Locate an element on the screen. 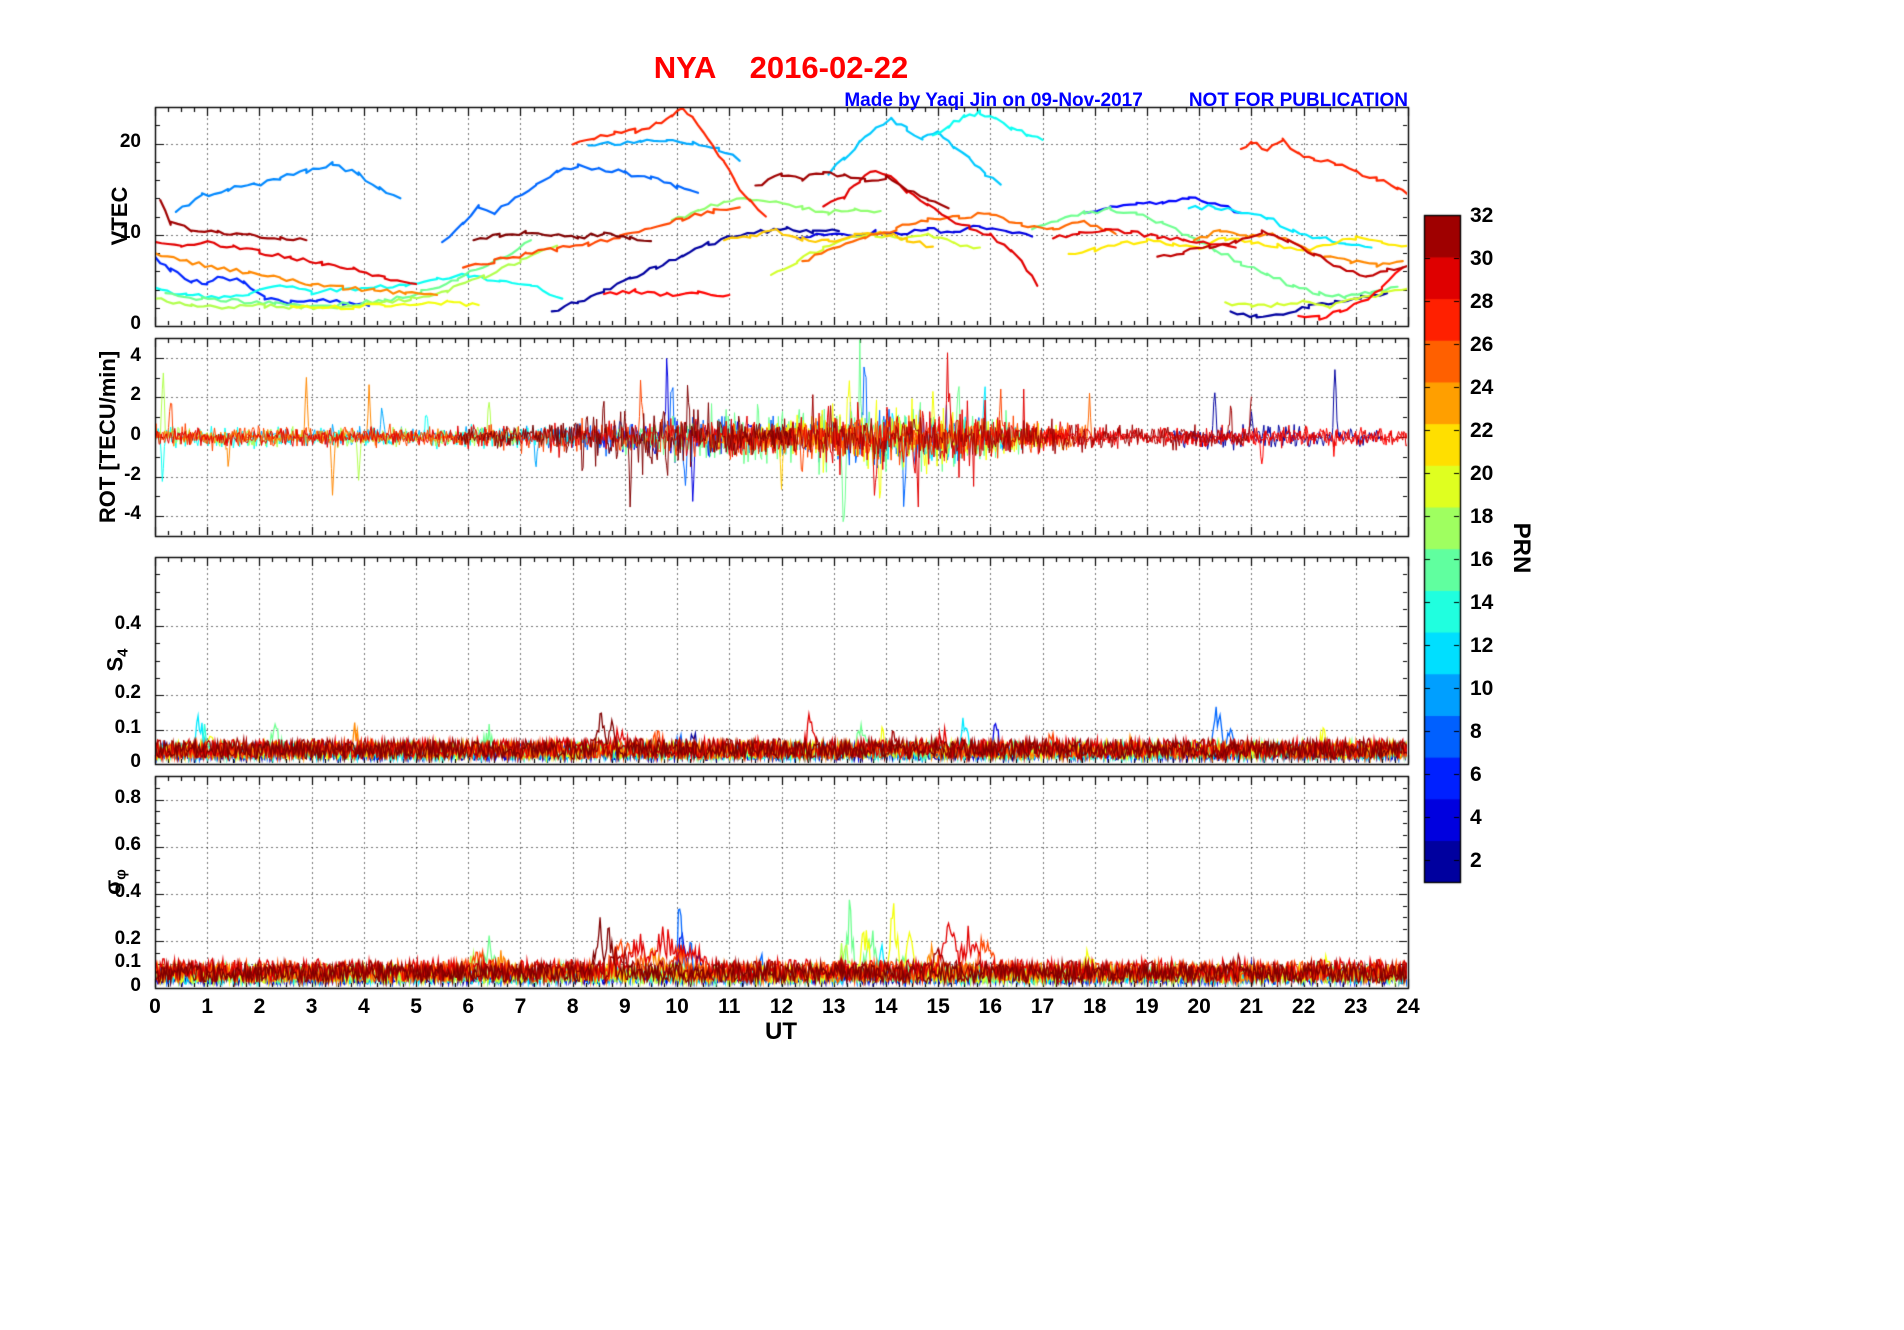 The height and width of the screenshot is (1330, 1904). x-tick-label: 7 is located at coordinates (520, 1006).